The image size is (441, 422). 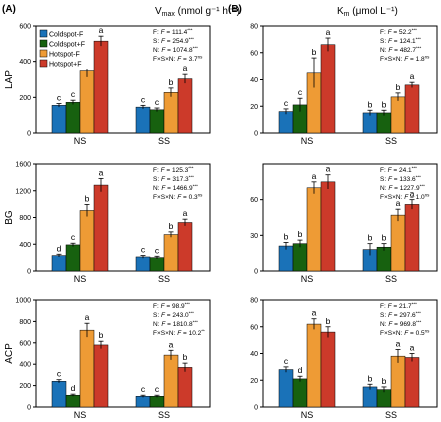 What do you see at coordinates (23, 301) in the screenshot?
I see `y-tick-label: 1000` at bounding box center [23, 301].